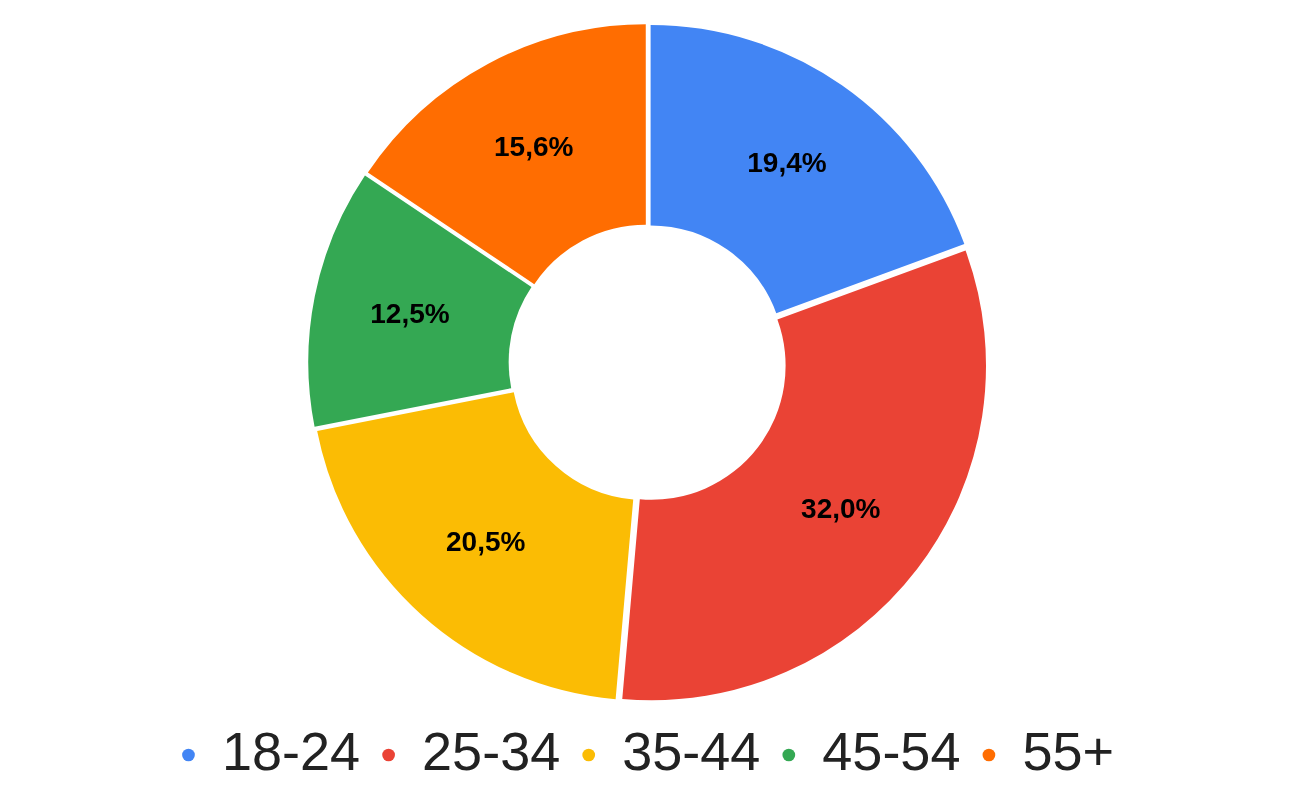 The height and width of the screenshot is (802, 1296). I want to click on data-label: 19,4%, so click(787, 162).